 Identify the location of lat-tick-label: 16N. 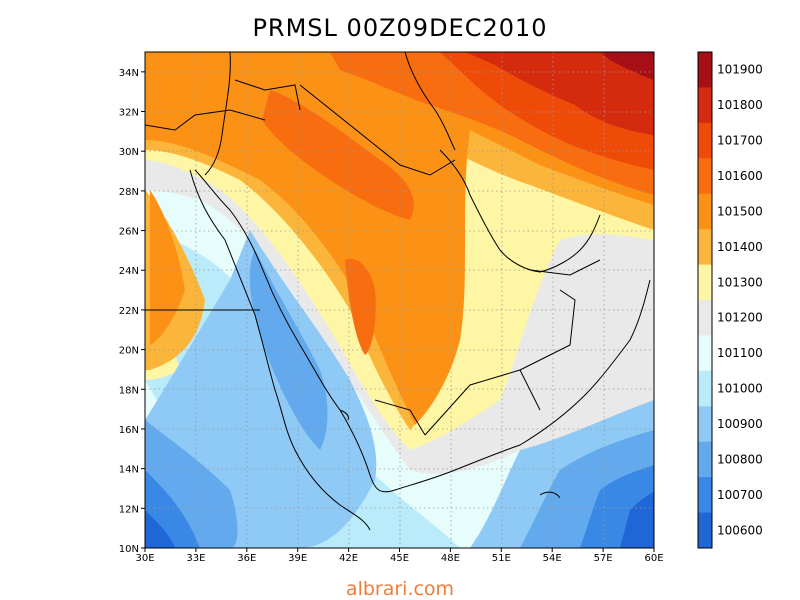
(129, 430).